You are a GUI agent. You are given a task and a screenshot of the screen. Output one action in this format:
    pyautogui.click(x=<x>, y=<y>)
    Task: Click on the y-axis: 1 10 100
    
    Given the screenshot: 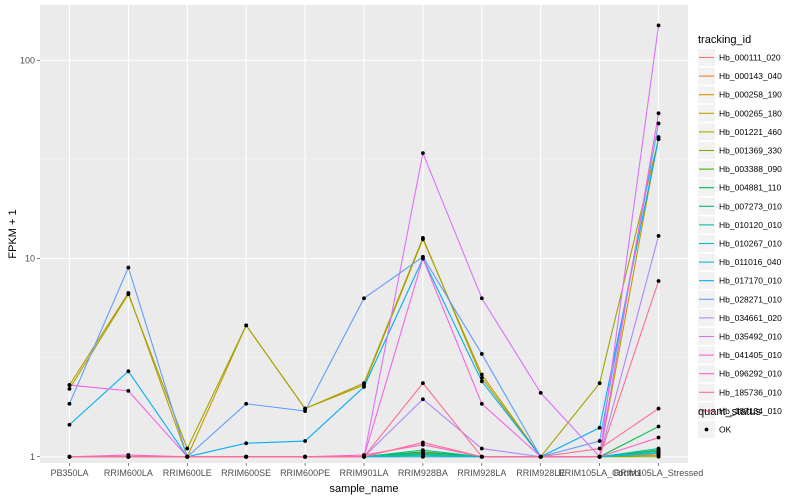 What is the action you would take?
    pyautogui.click(x=30, y=258)
    